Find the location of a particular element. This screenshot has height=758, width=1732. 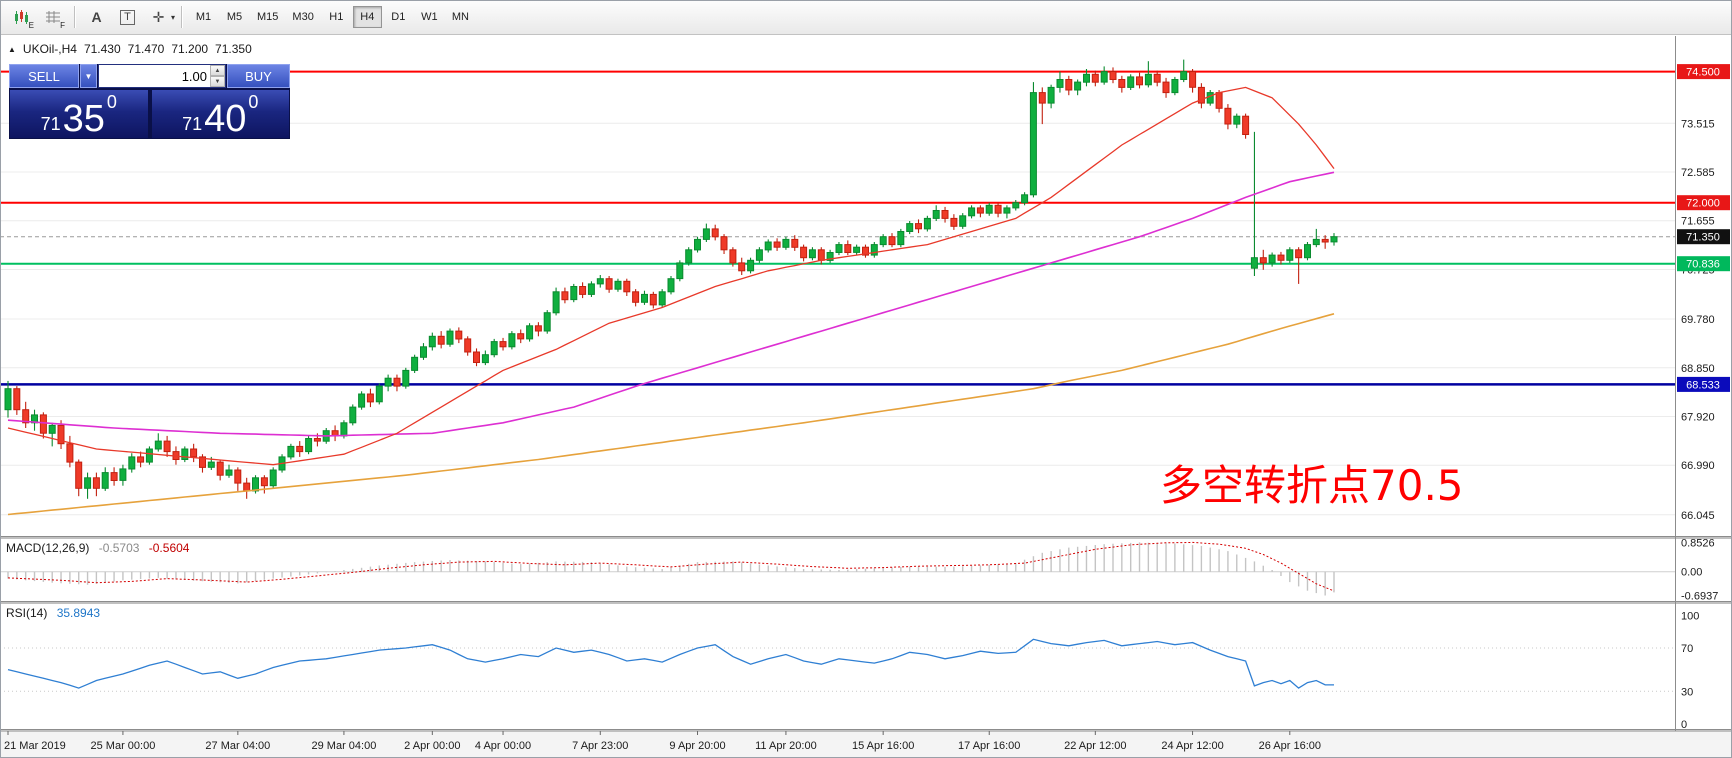

candlestick-chart-icon: E is located at coordinates (21, 17).